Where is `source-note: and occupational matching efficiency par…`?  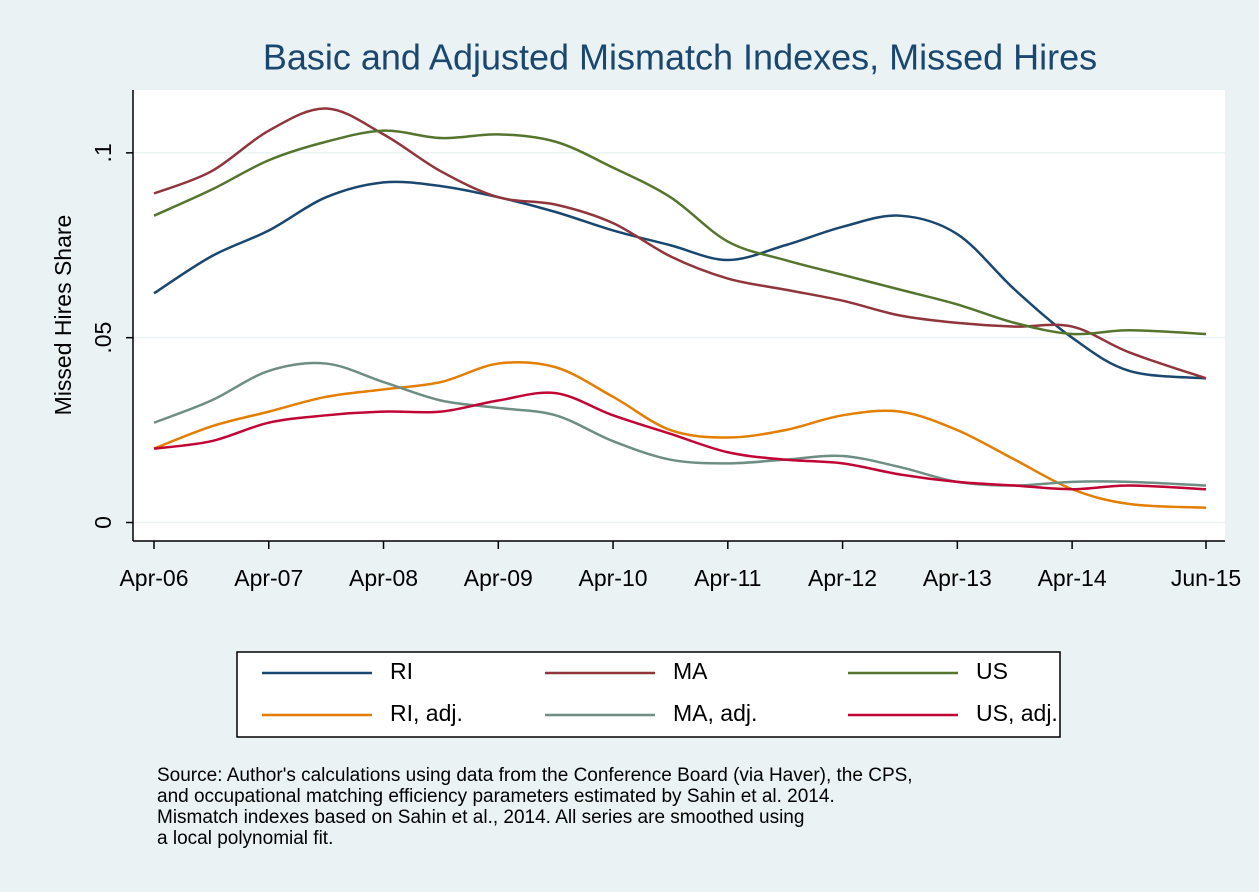 source-note: and occupational matching efficiency par… is located at coordinates (496, 796).